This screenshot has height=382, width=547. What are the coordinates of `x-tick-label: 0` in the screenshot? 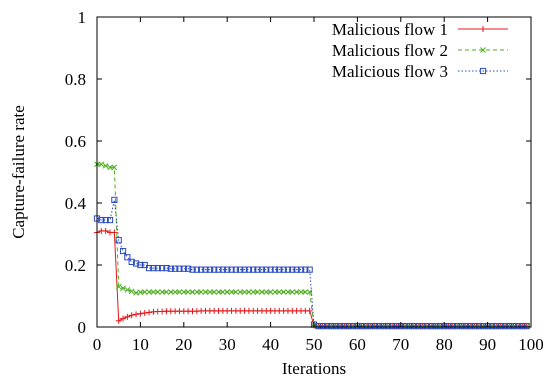 It's located at (97, 344).